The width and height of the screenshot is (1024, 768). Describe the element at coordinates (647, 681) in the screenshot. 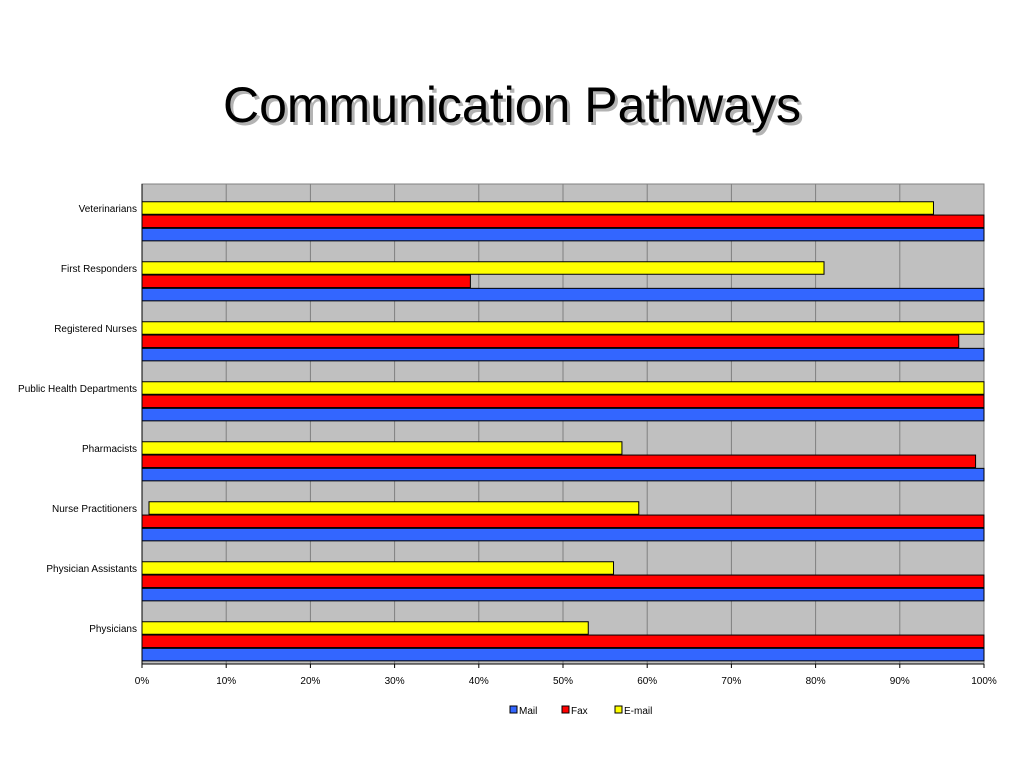

I see `x-tick-label: 60%` at that location.